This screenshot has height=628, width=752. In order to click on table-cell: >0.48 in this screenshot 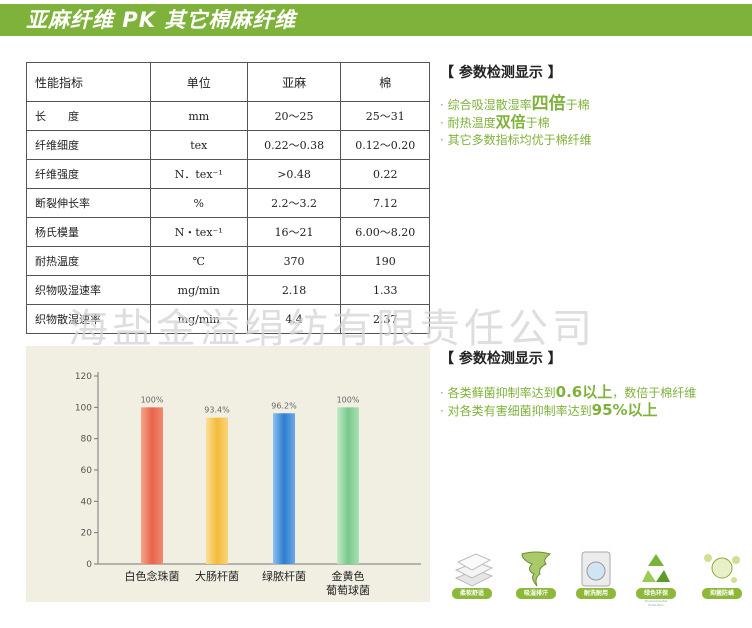, I will do `click(294, 174)`.